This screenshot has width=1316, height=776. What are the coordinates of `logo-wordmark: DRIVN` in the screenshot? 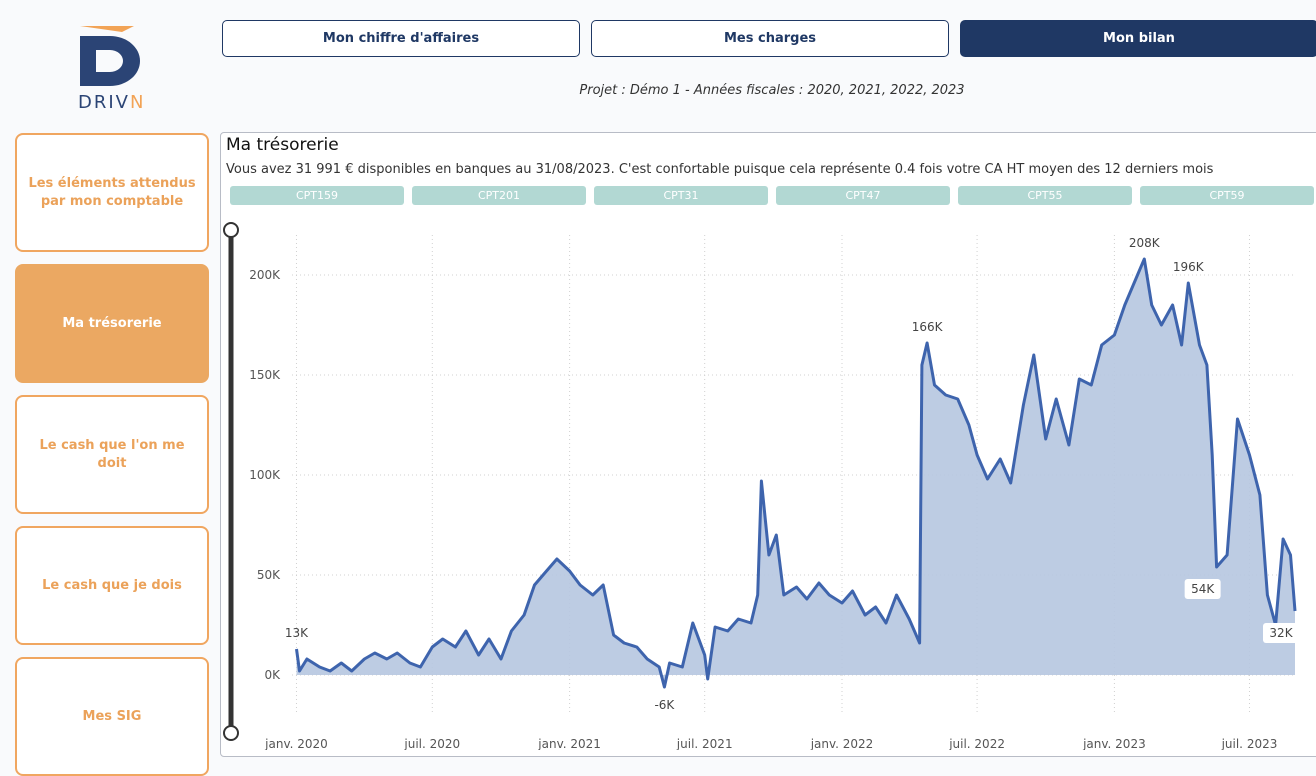 It's located at (112, 102).